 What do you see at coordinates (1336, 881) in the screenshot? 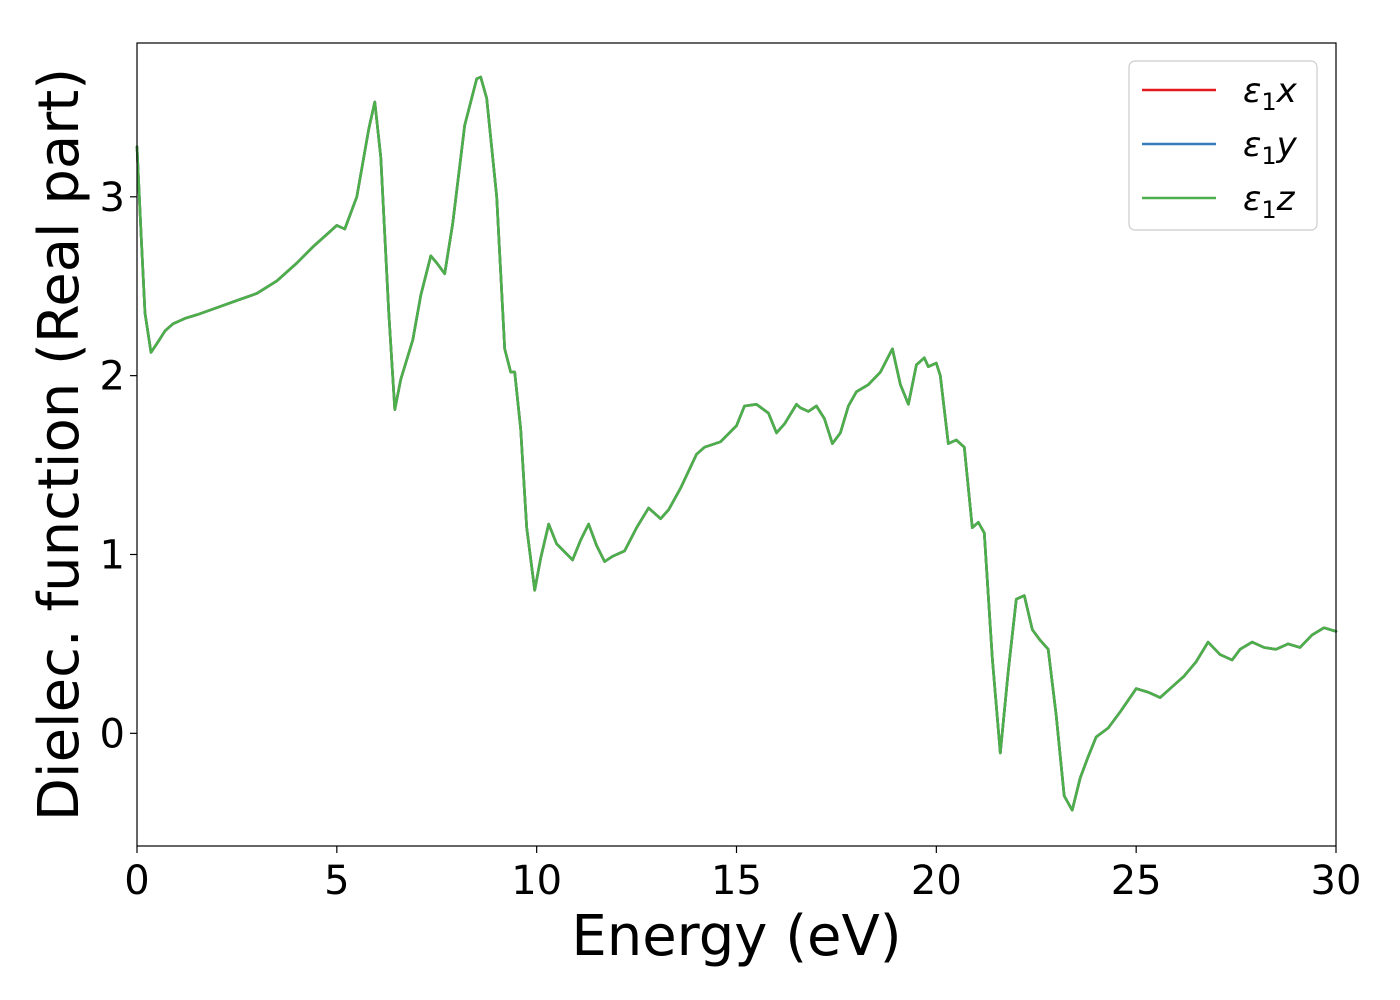
I see `x-tick-label: 30` at bounding box center [1336, 881].